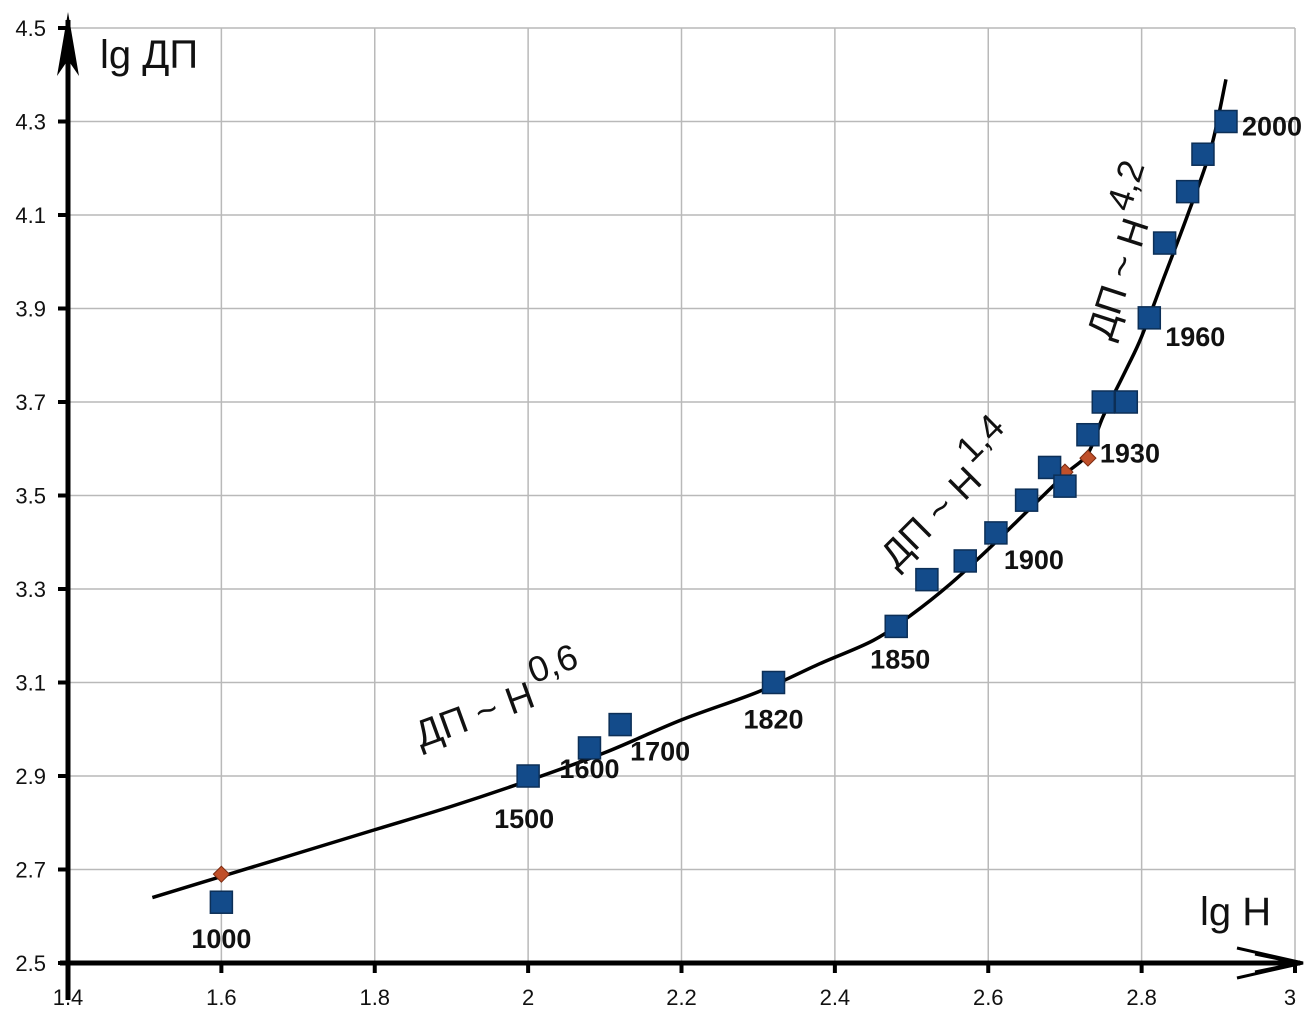 This screenshot has width=1305, height=1009. I want to click on y-tick-label: 4.1, so click(30, 215).